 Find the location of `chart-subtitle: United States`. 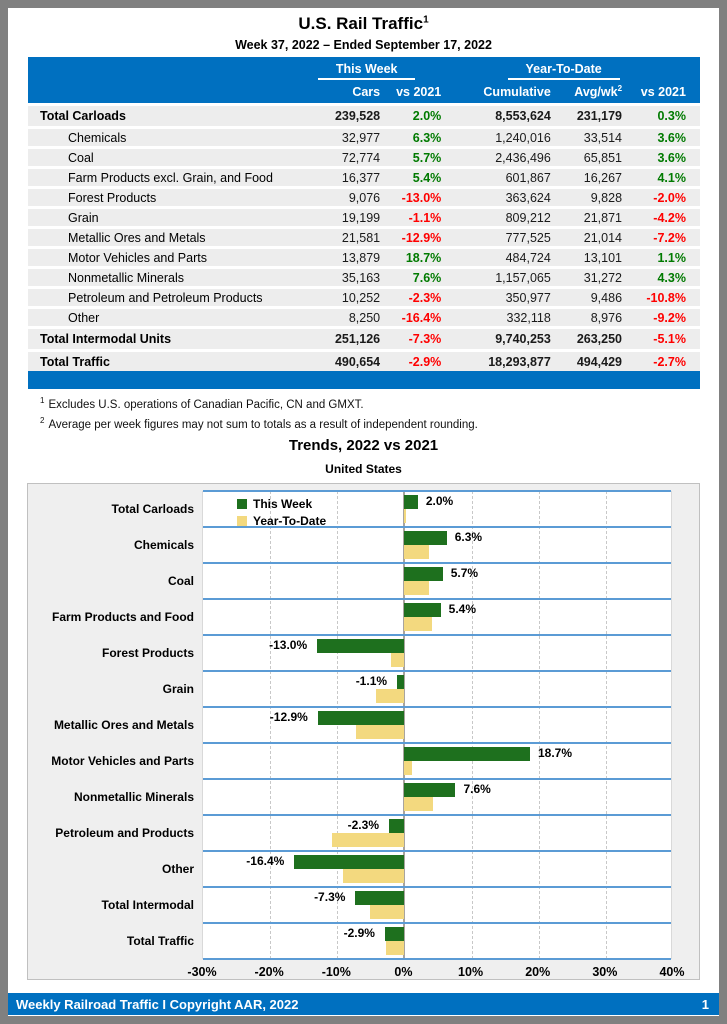

chart-subtitle: United States is located at coordinates (363, 469).